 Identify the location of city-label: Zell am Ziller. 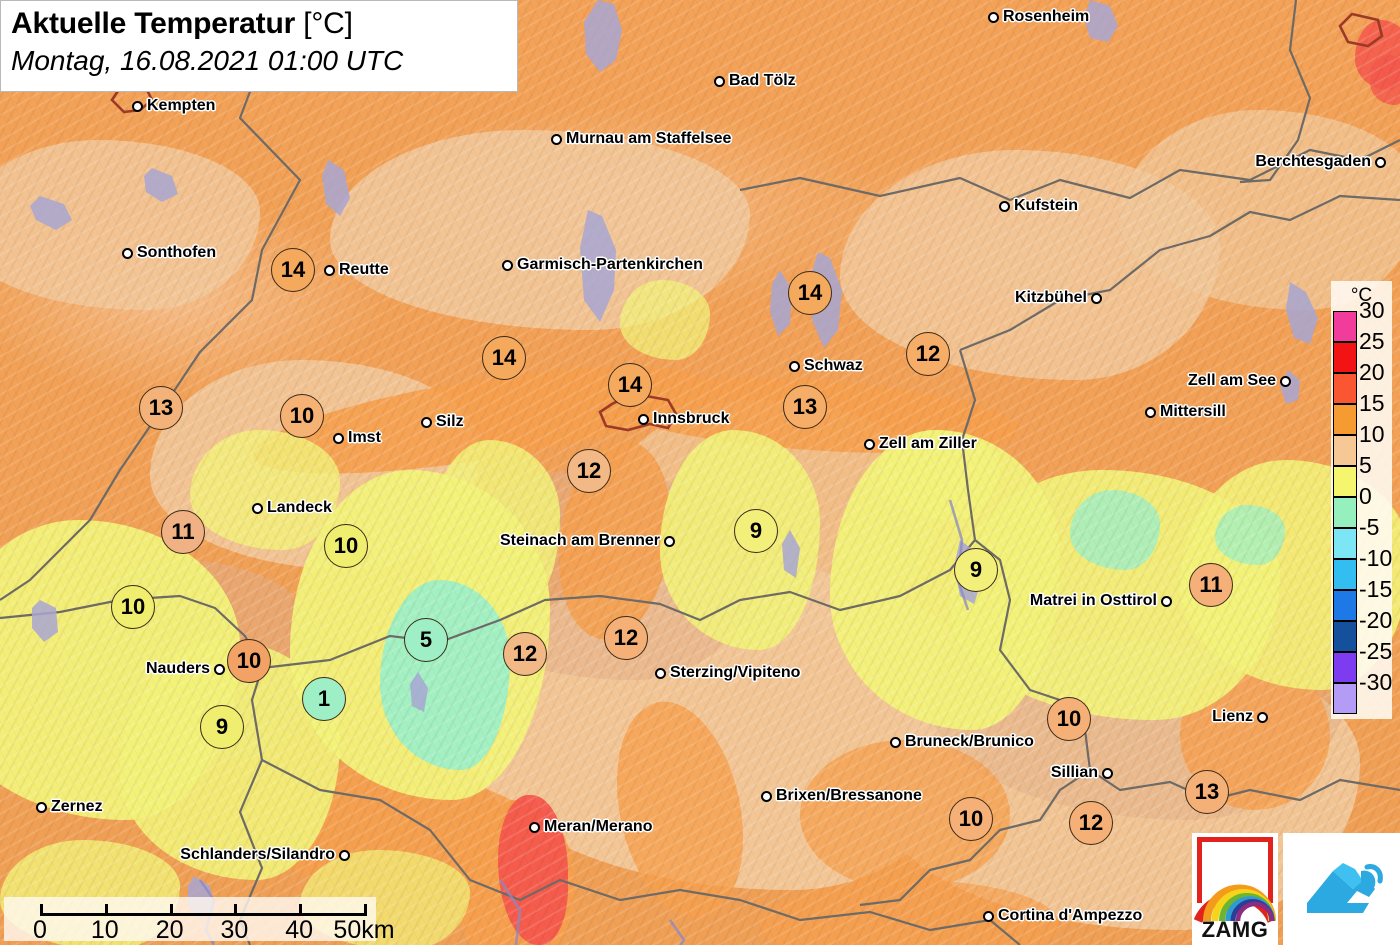
(920, 444).